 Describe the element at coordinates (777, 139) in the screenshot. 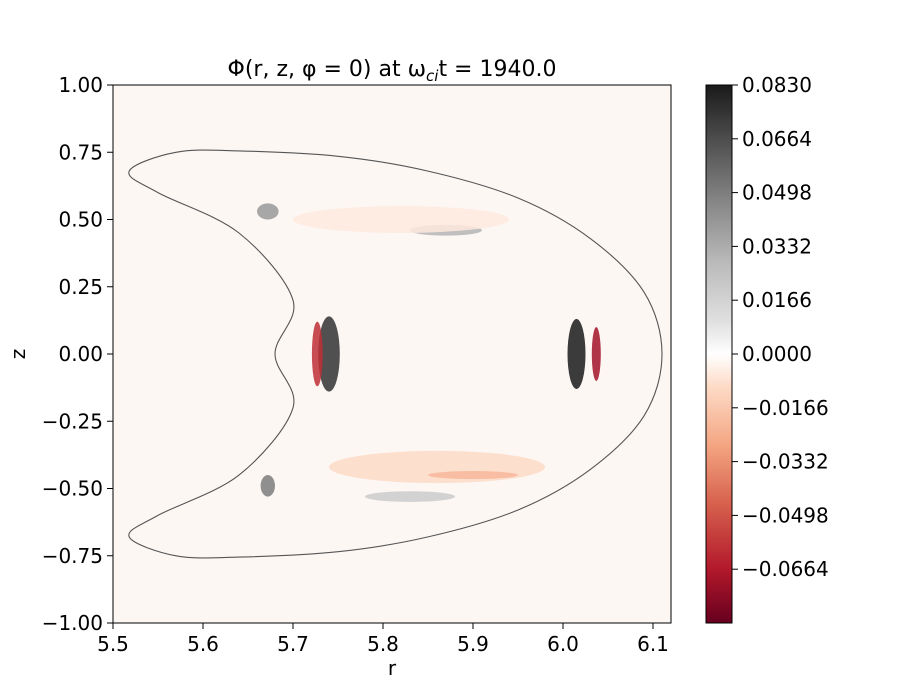

I see `colorbar-tick-label: 0.0664` at that location.